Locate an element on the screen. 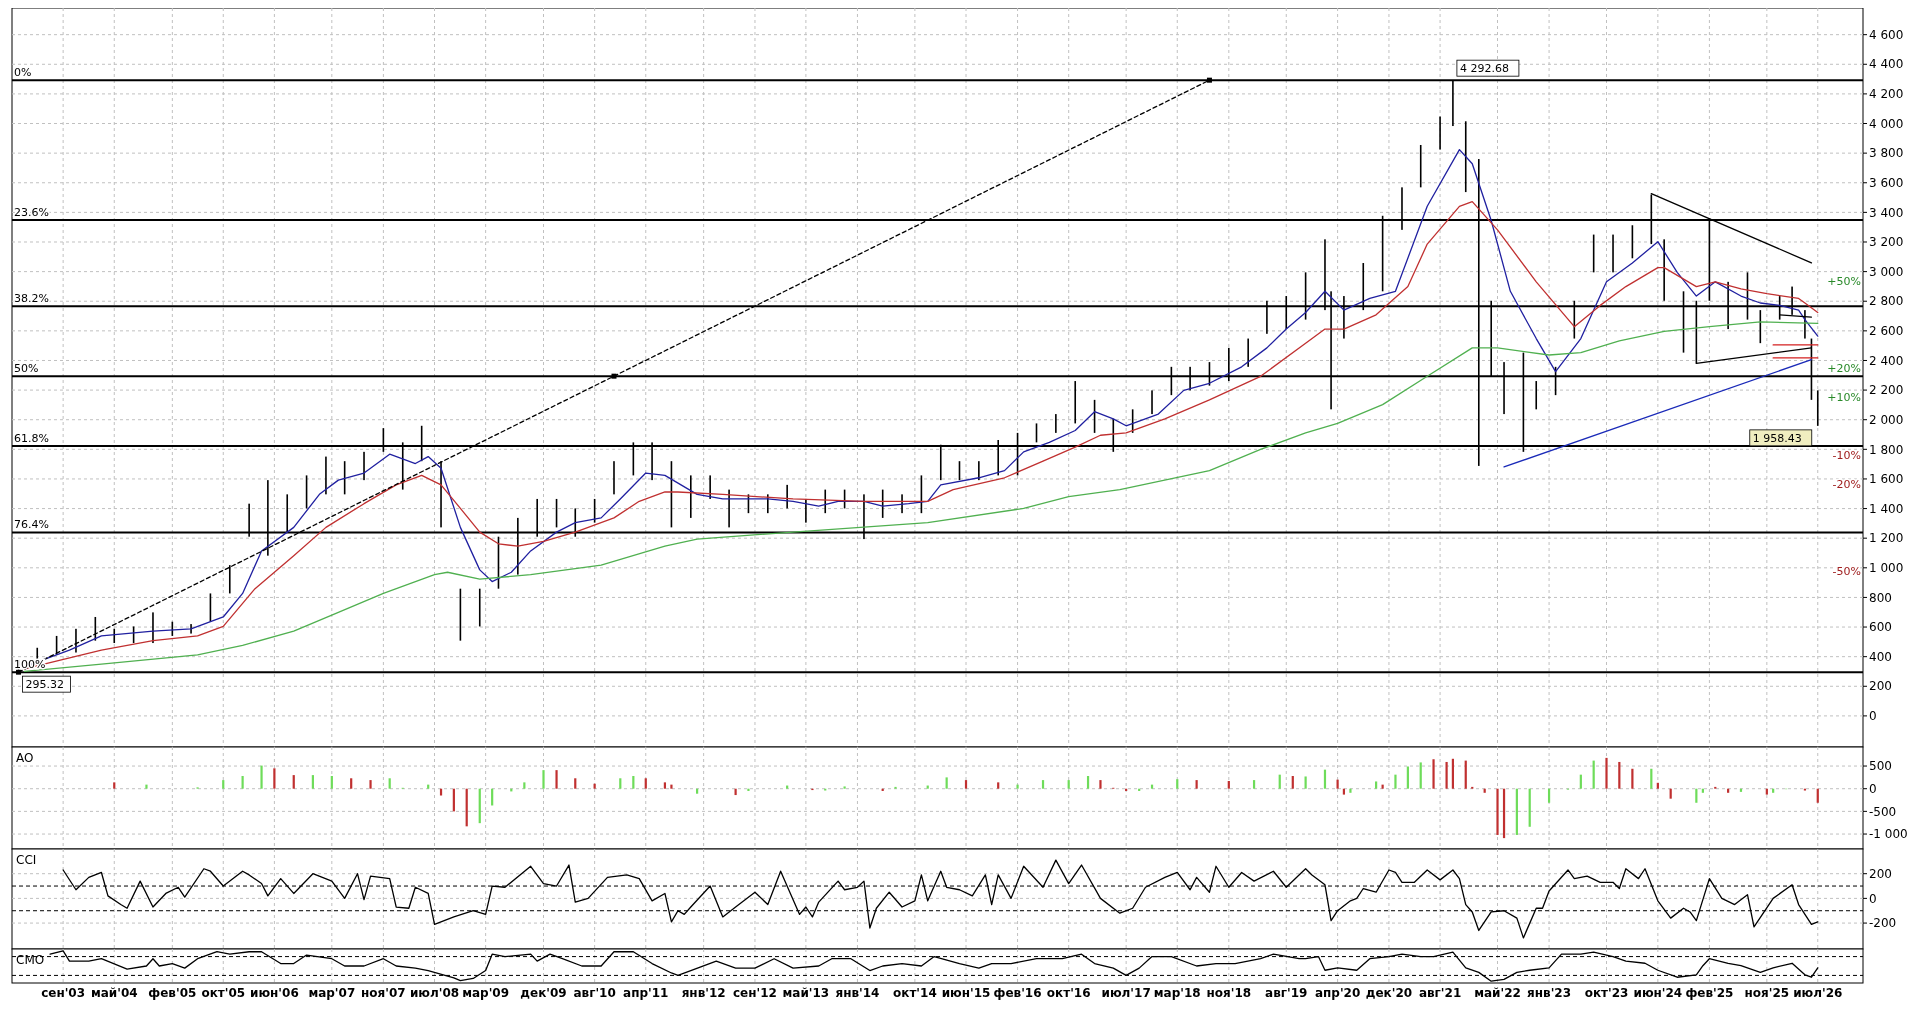 This screenshot has height=1010, width=1916. x-tick-label: май'22 is located at coordinates (1497, 993).